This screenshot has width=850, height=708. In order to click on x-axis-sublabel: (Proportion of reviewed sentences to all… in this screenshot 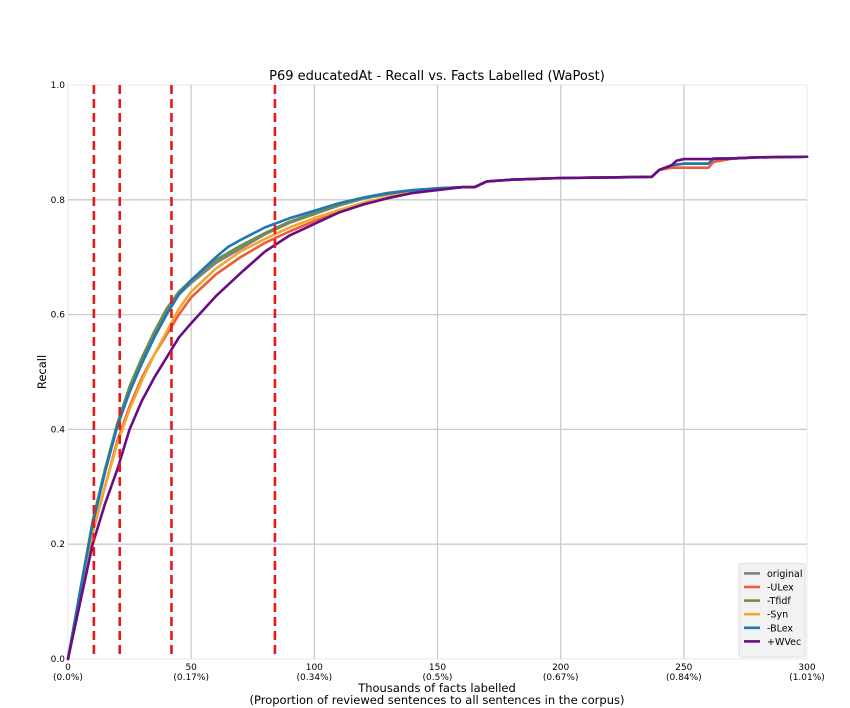, I will do `click(437, 700)`.